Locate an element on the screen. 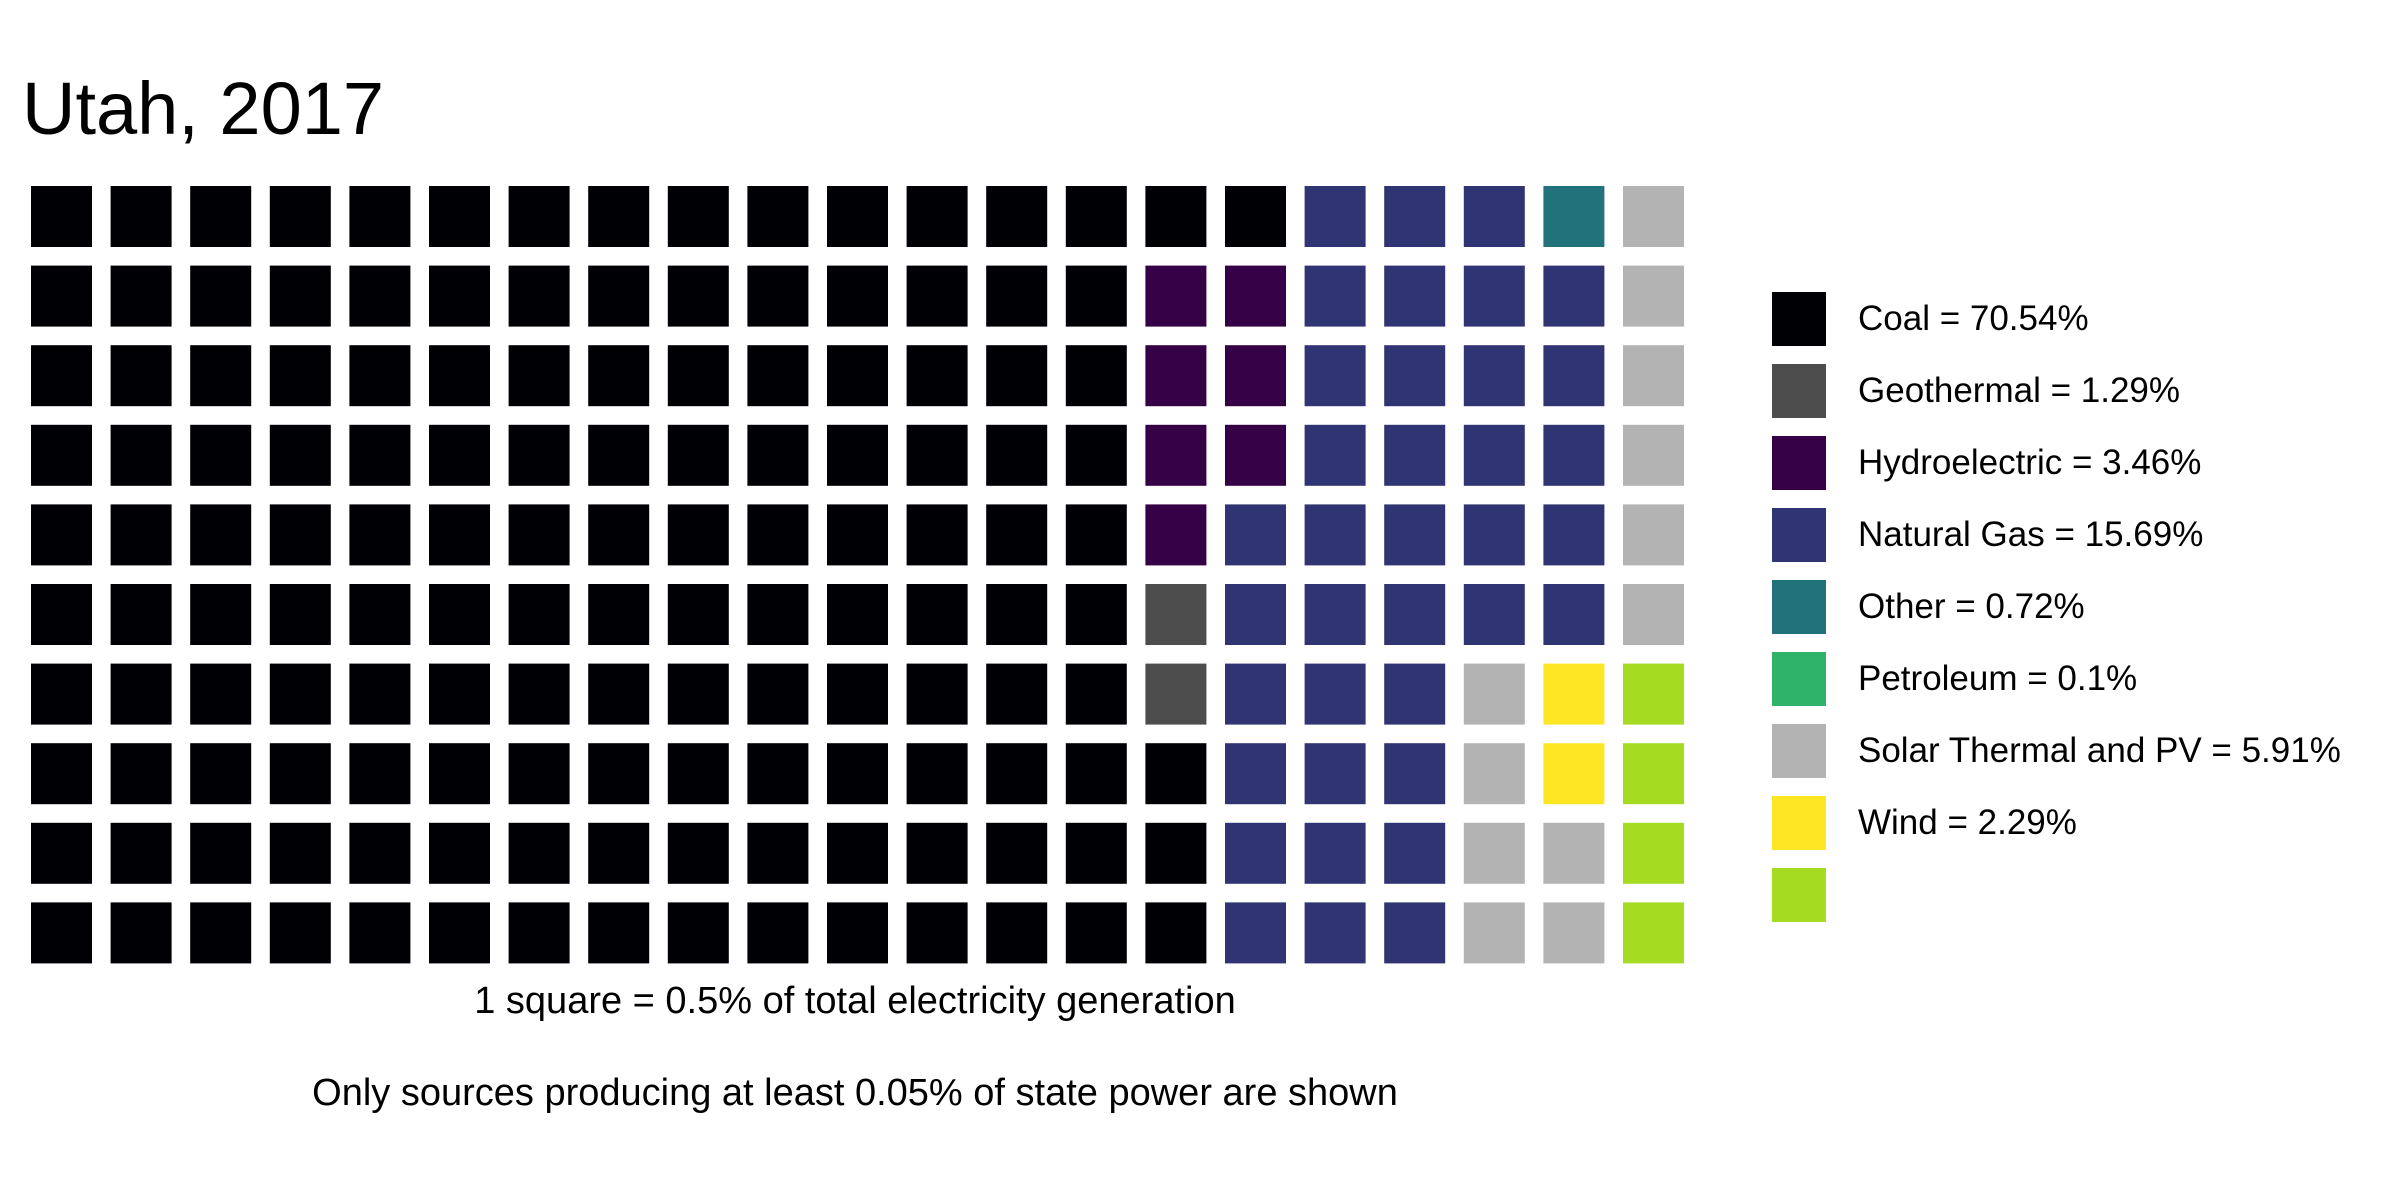  legend-label: Natural Gas = 15.69% is located at coordinates (2031, 534).